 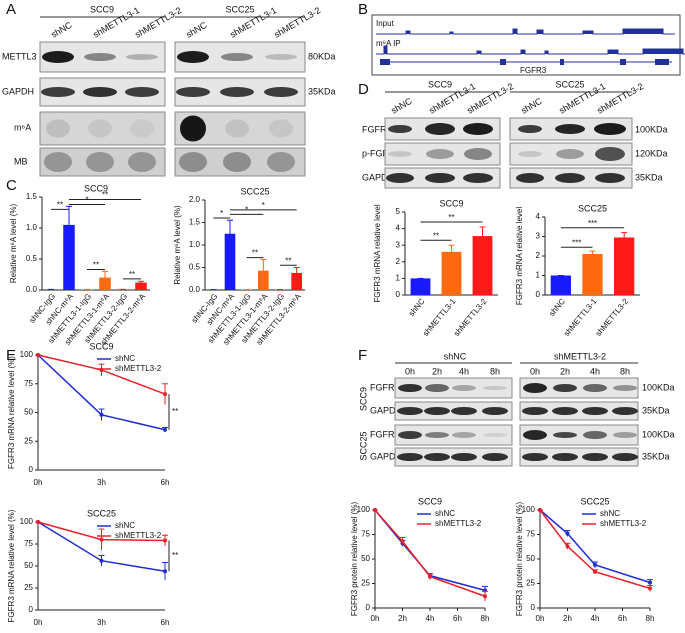 What do you see at coordinates (398, 278) in the screenshot?
I see `y-tick-label: 1` at bounding box center [398, 278].